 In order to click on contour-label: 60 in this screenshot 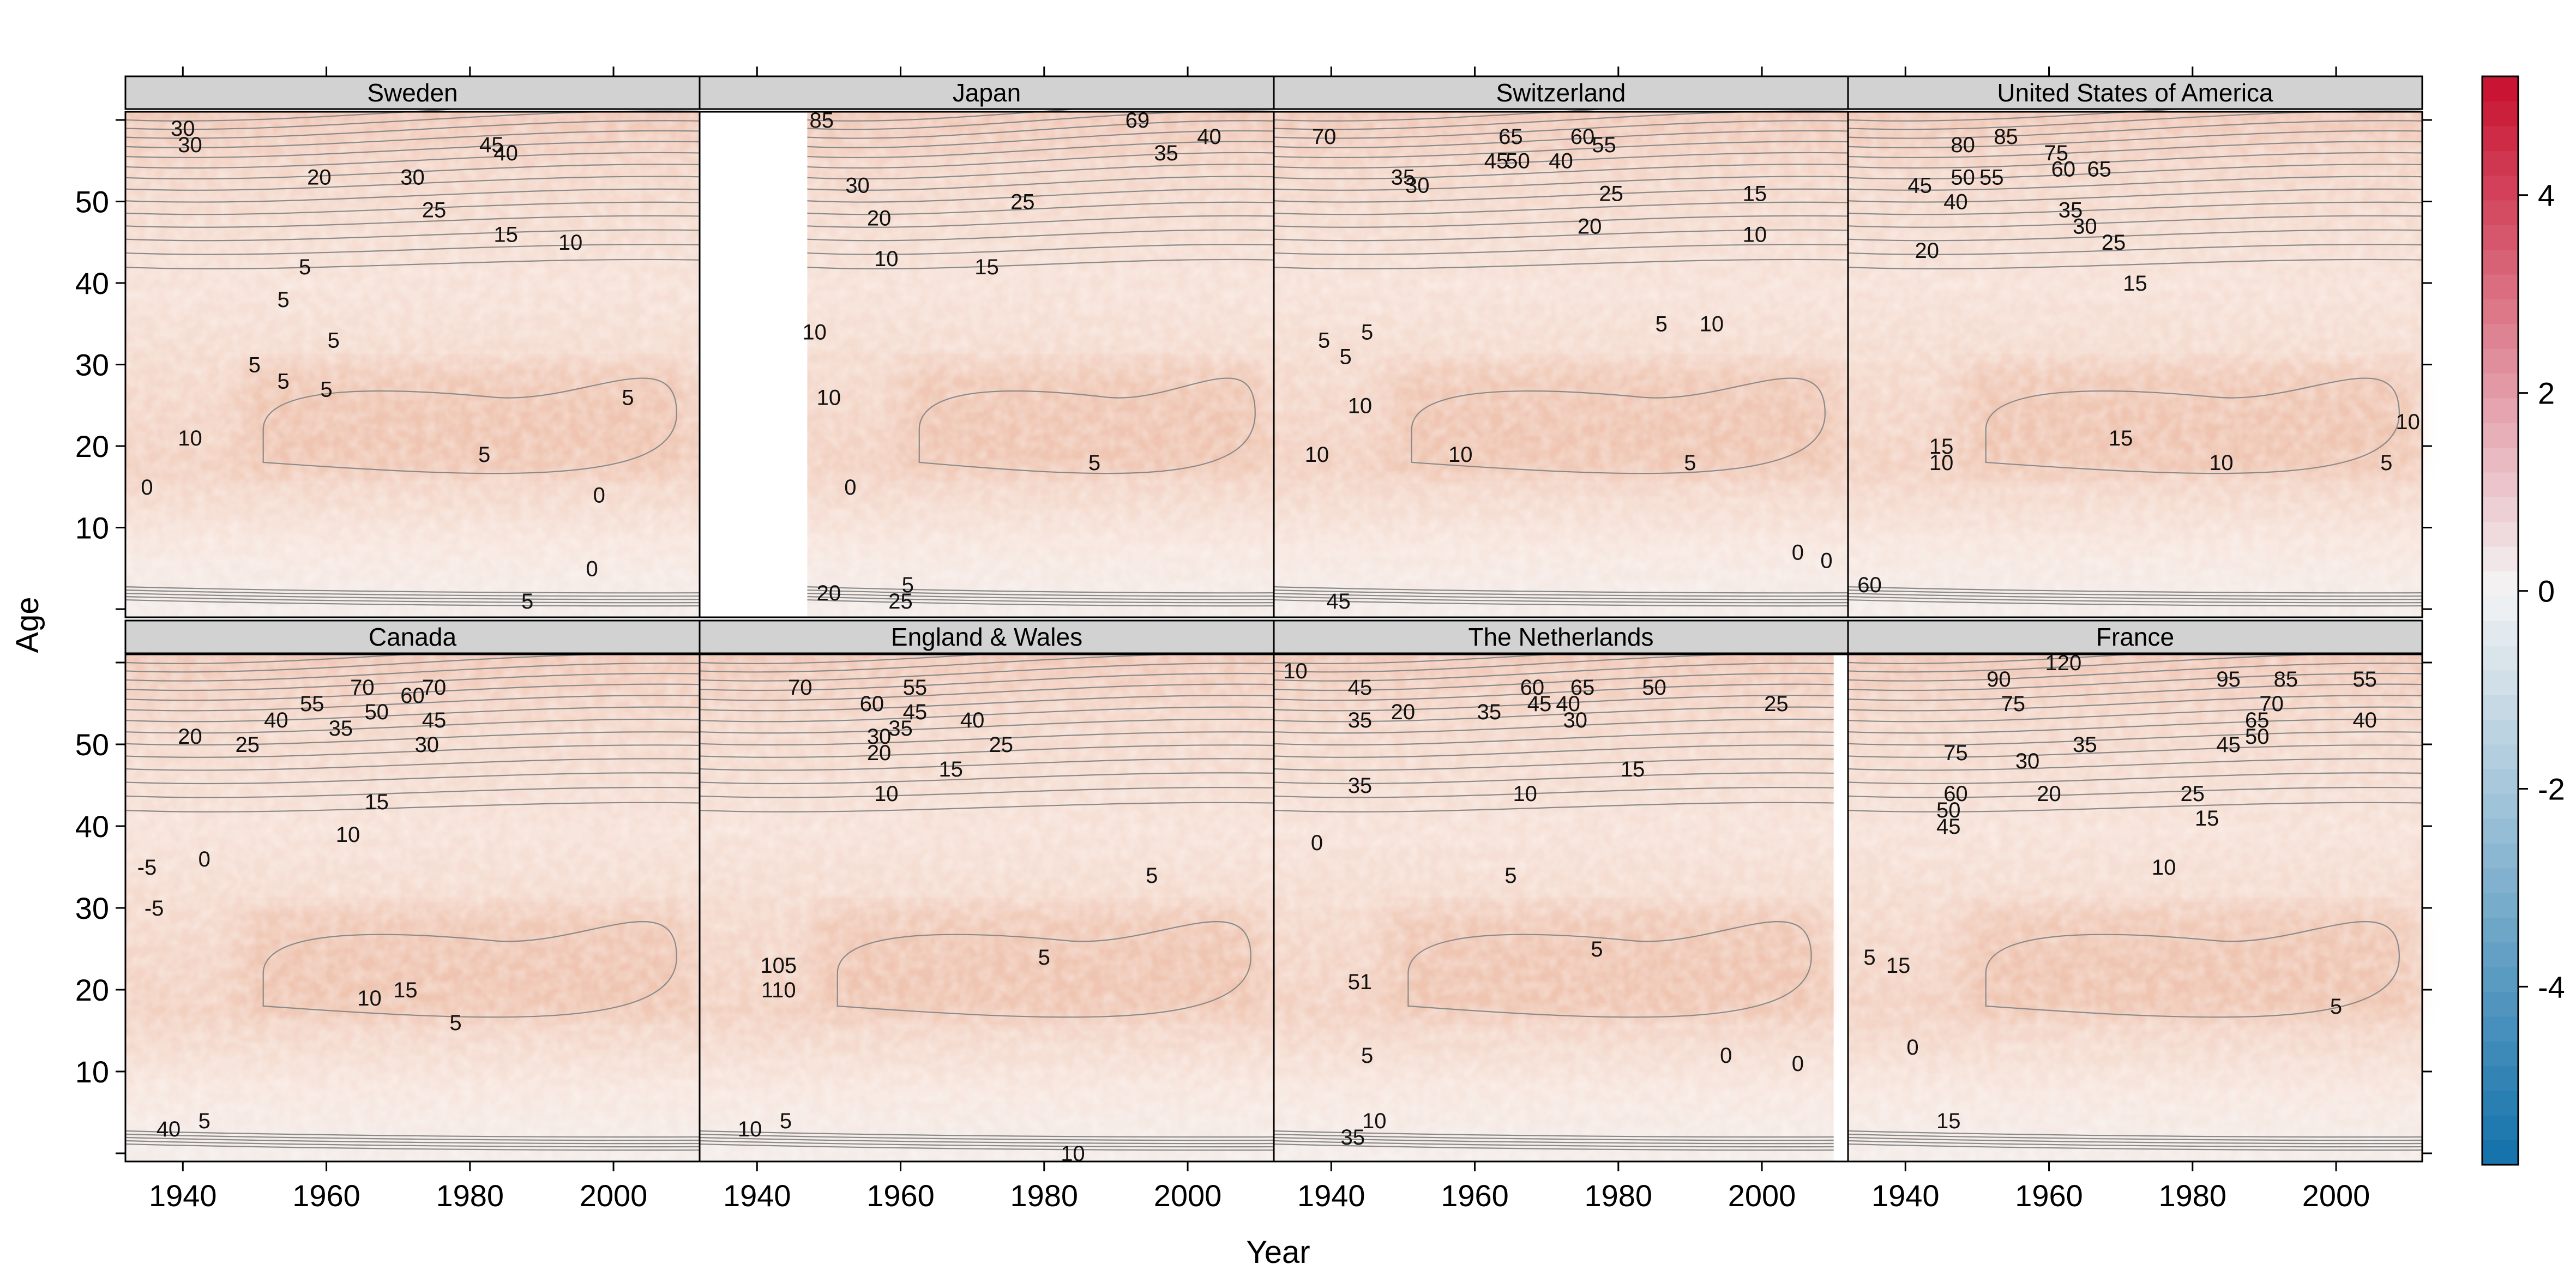, I will do `click(872, 704)`.